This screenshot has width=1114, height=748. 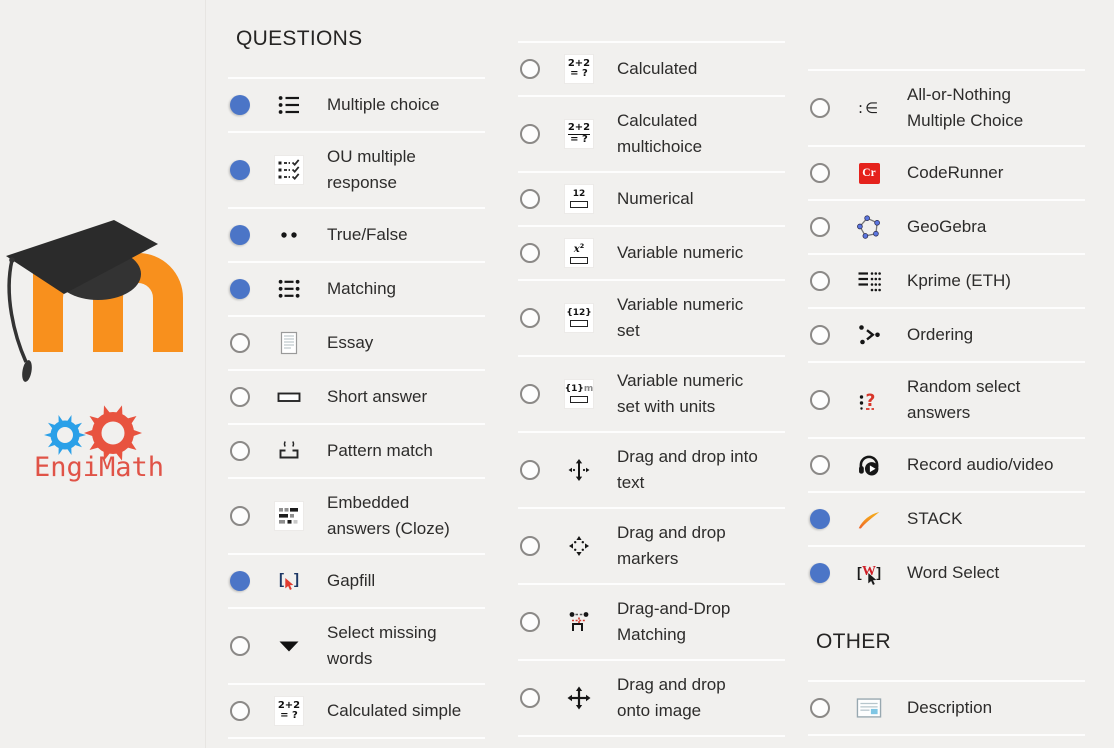 I want to click on multiple-choice-icon, so click(x=289, y=105).